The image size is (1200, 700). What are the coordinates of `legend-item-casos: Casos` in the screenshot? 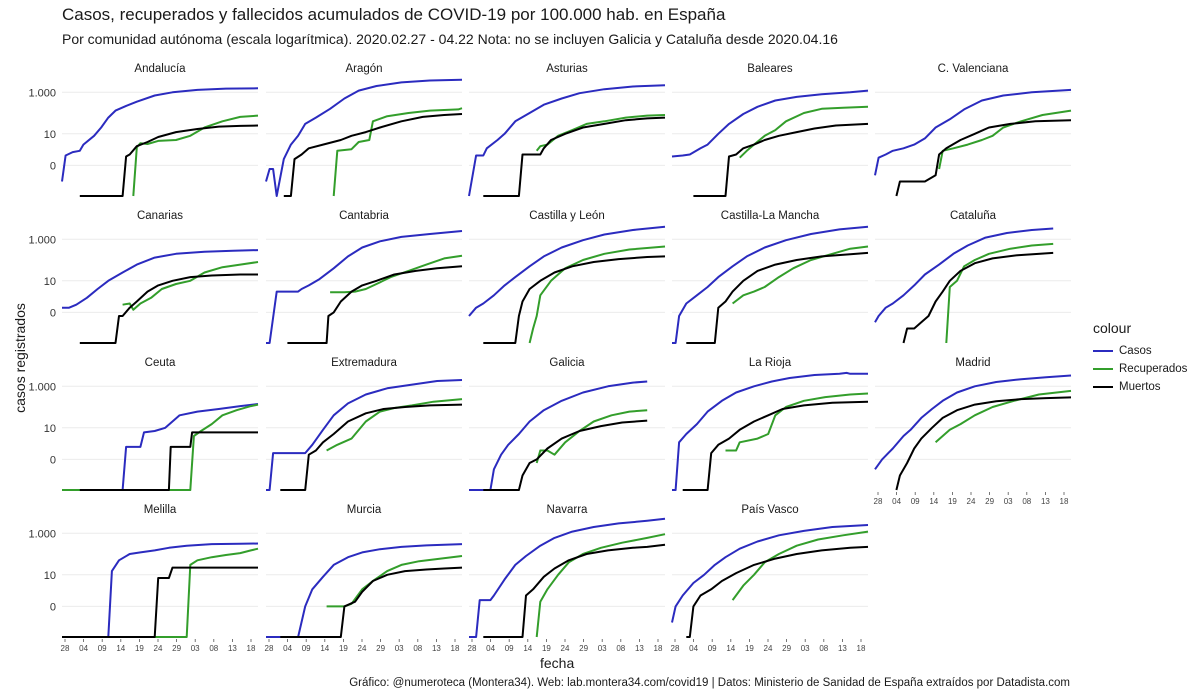 It's located at (1140, 351).